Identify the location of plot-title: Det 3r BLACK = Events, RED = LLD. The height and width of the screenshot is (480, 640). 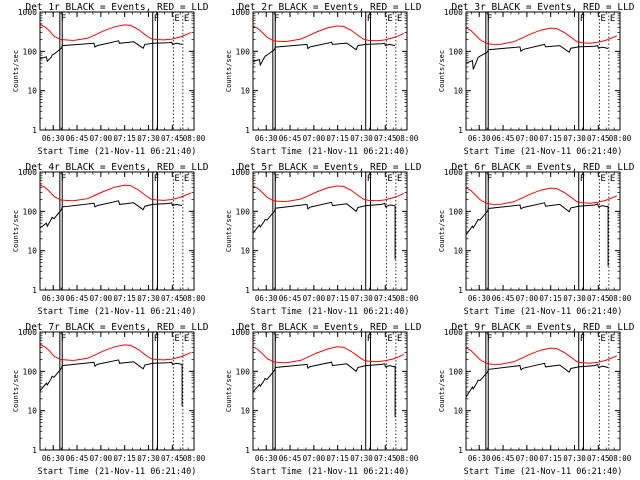
(542, 7).